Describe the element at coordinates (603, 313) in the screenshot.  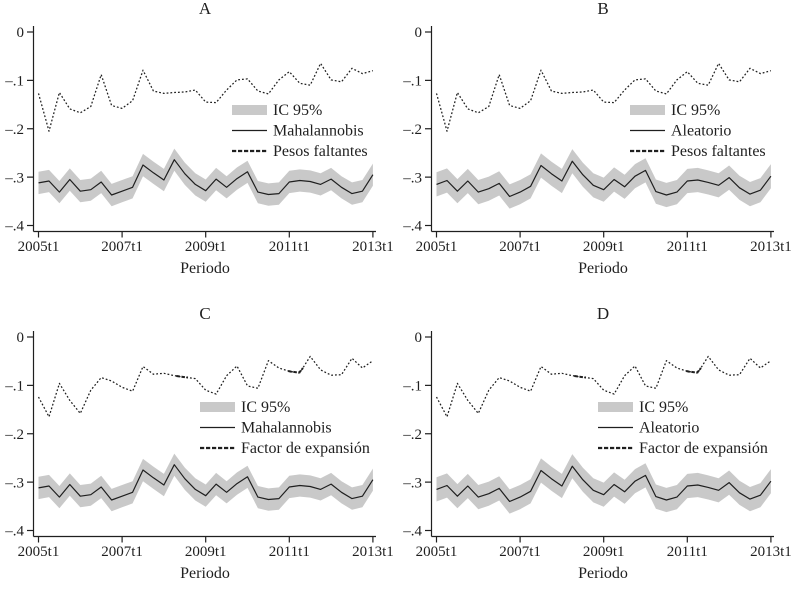
I see `panel-title: D` at that location.